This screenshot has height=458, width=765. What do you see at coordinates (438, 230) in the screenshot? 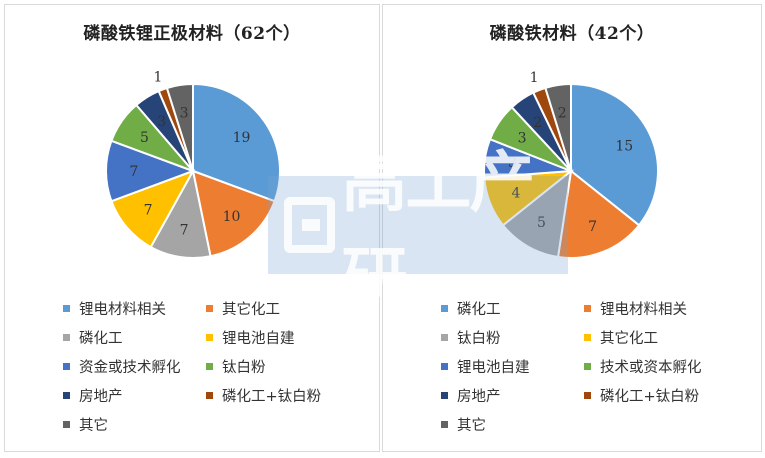
I see `watermark-text: 高工产研` at bounding box center [438, 230].